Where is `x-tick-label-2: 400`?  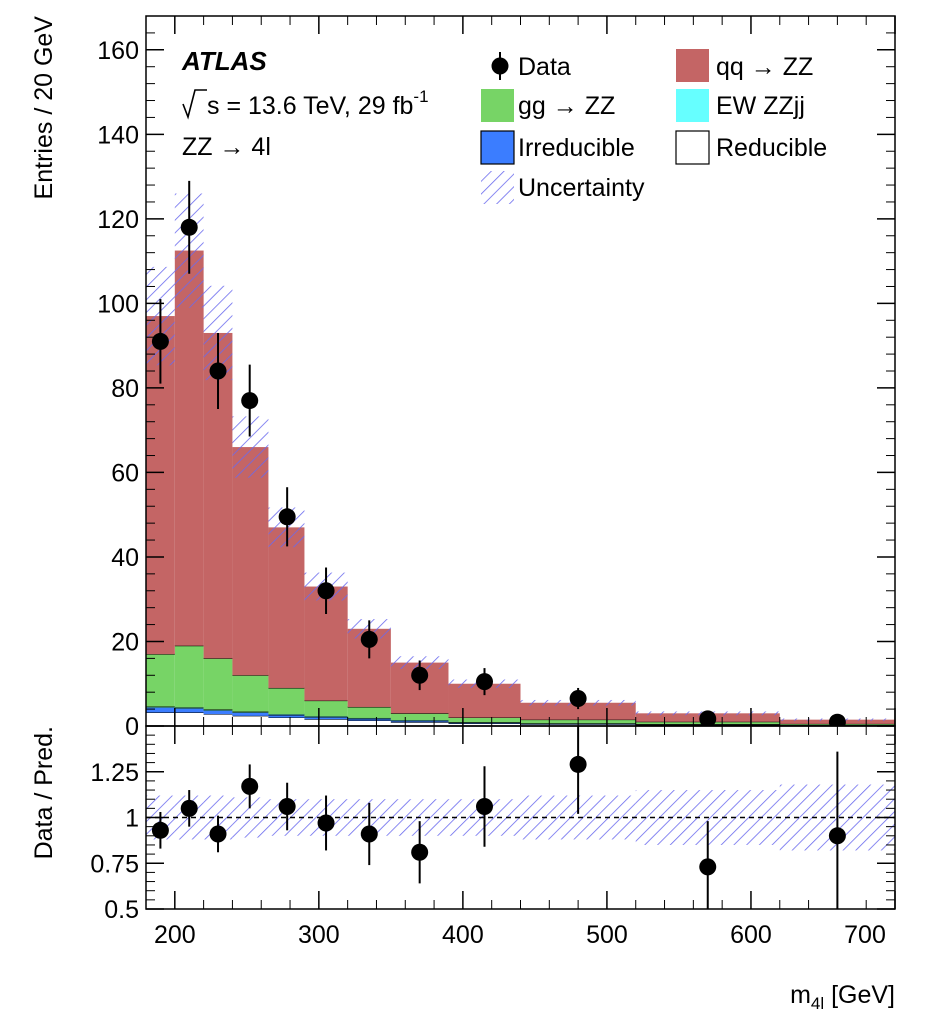
x-tick-label-2: 400 is located at coordinates (463, 935).